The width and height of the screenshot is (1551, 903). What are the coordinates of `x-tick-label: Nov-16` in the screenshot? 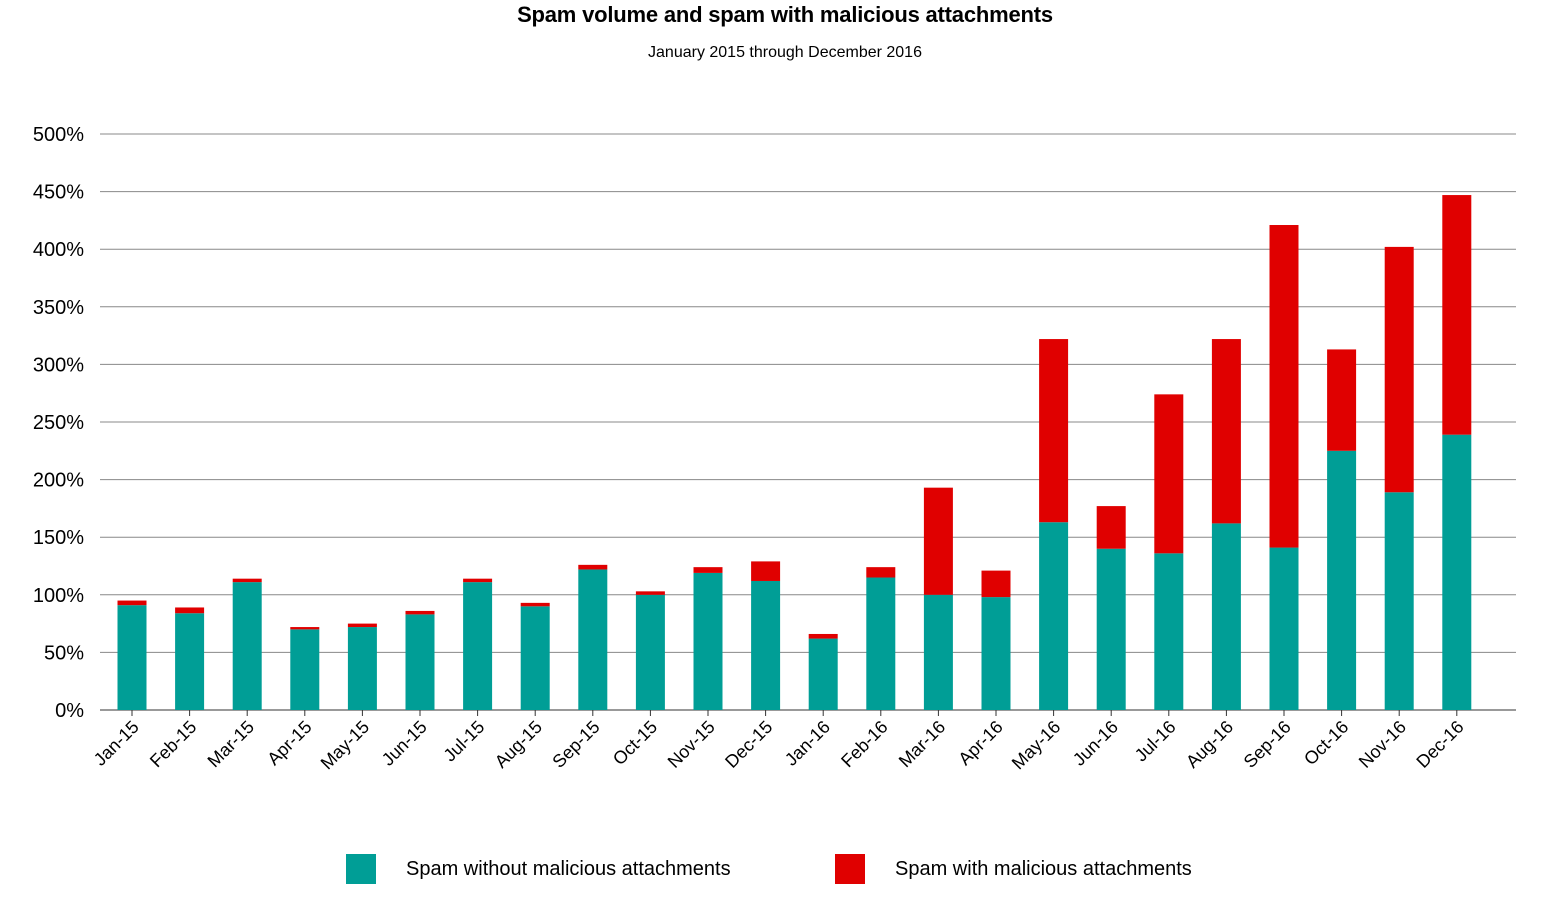 It's located at (1382, 744).